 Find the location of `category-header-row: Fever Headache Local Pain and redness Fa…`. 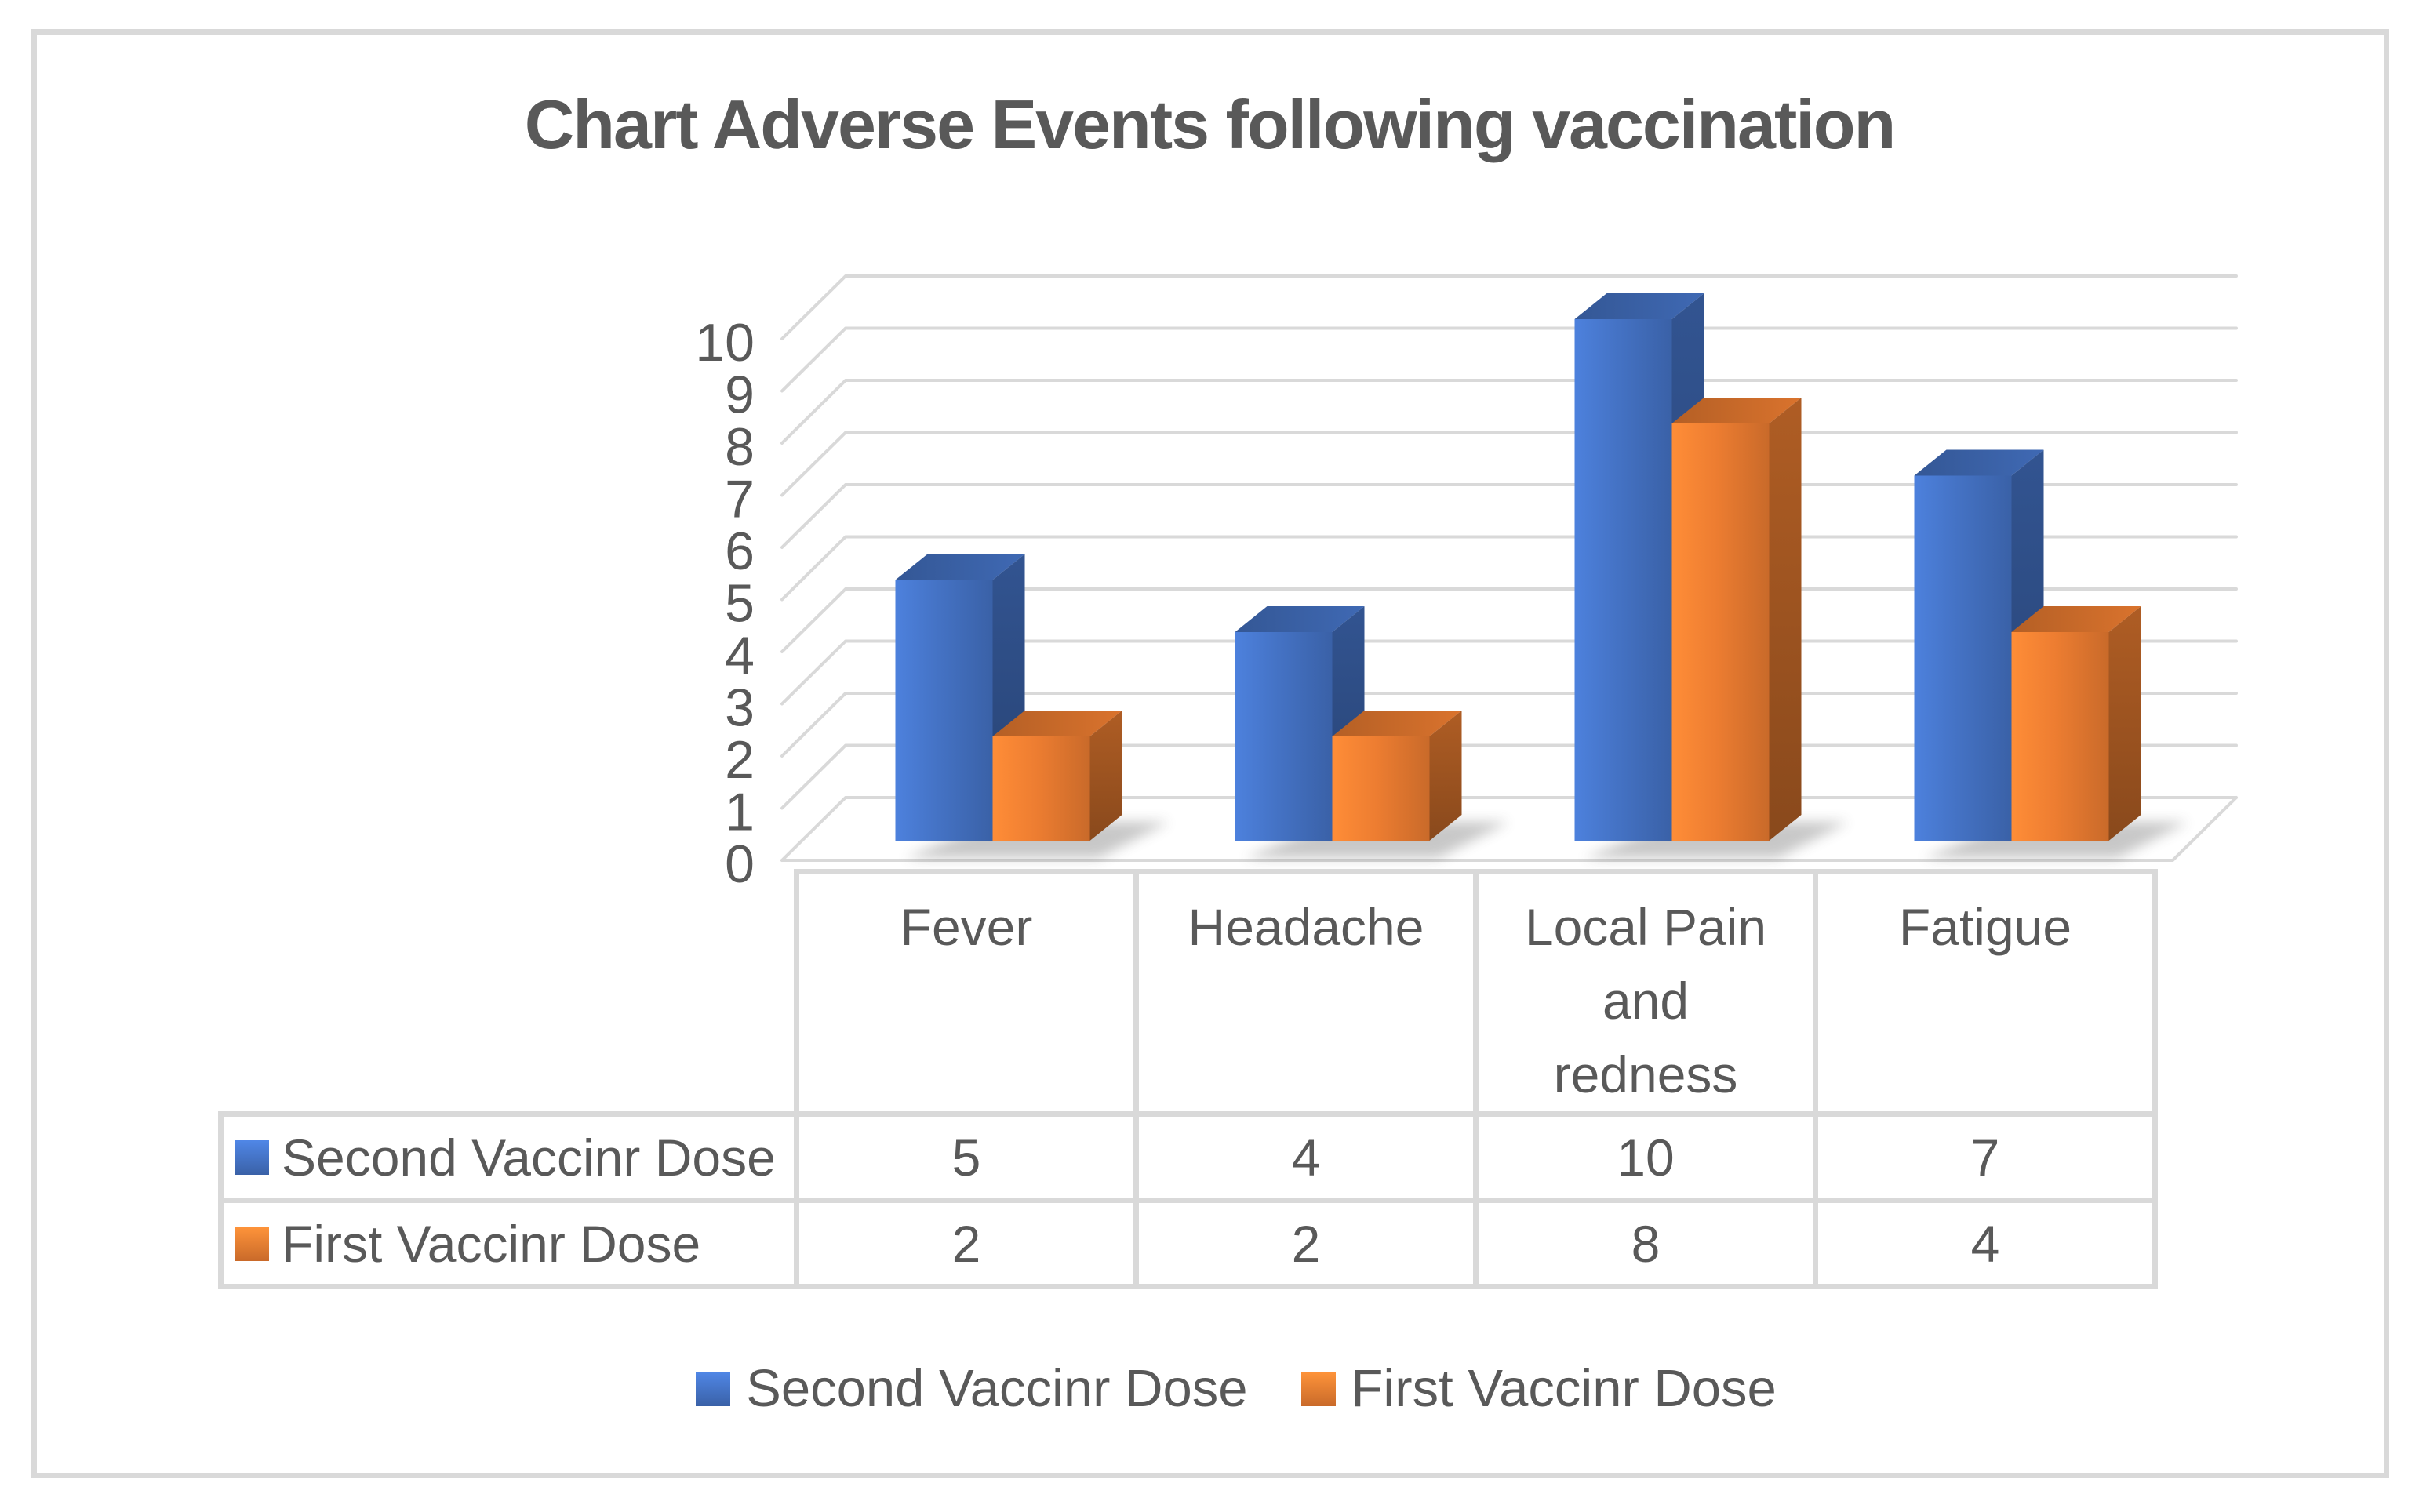

category-header-row: Fever Headache Local Pain and redness Fa… is located at coordinates (1189, 993).